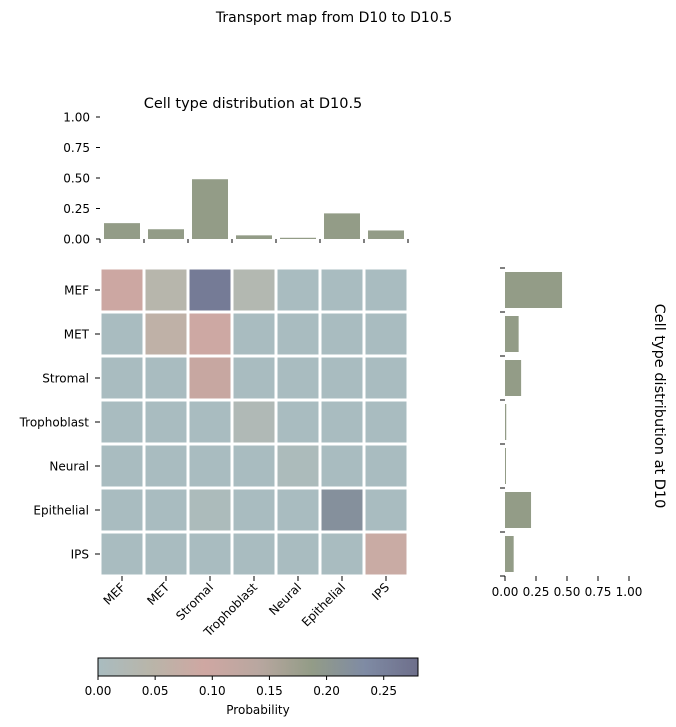  What do you see at coordinates (342, 378) in the screenshot?
I see `heatmap-cell-stromal-epithelial` at bounding box center [342, 378].